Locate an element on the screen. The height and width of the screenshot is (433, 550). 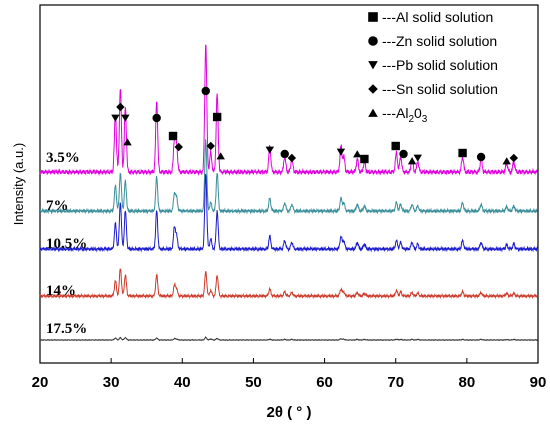
legend-entry: ---Al solid solution is located at coordinates (437, 17).